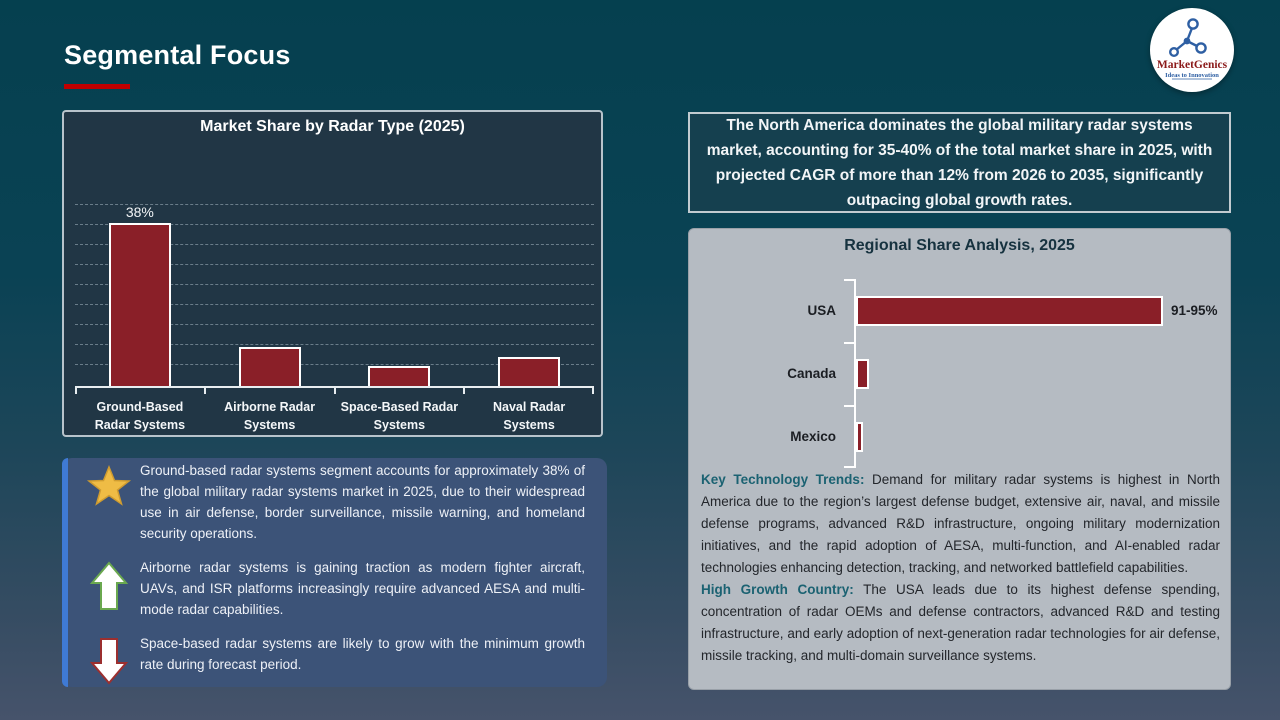 The height and width of the screenshot is (720, 1280). What do you see at coordinates (811, 373) in the screenshot?
I see `row-label-canada: Canada` at bounding box center [811, 373].